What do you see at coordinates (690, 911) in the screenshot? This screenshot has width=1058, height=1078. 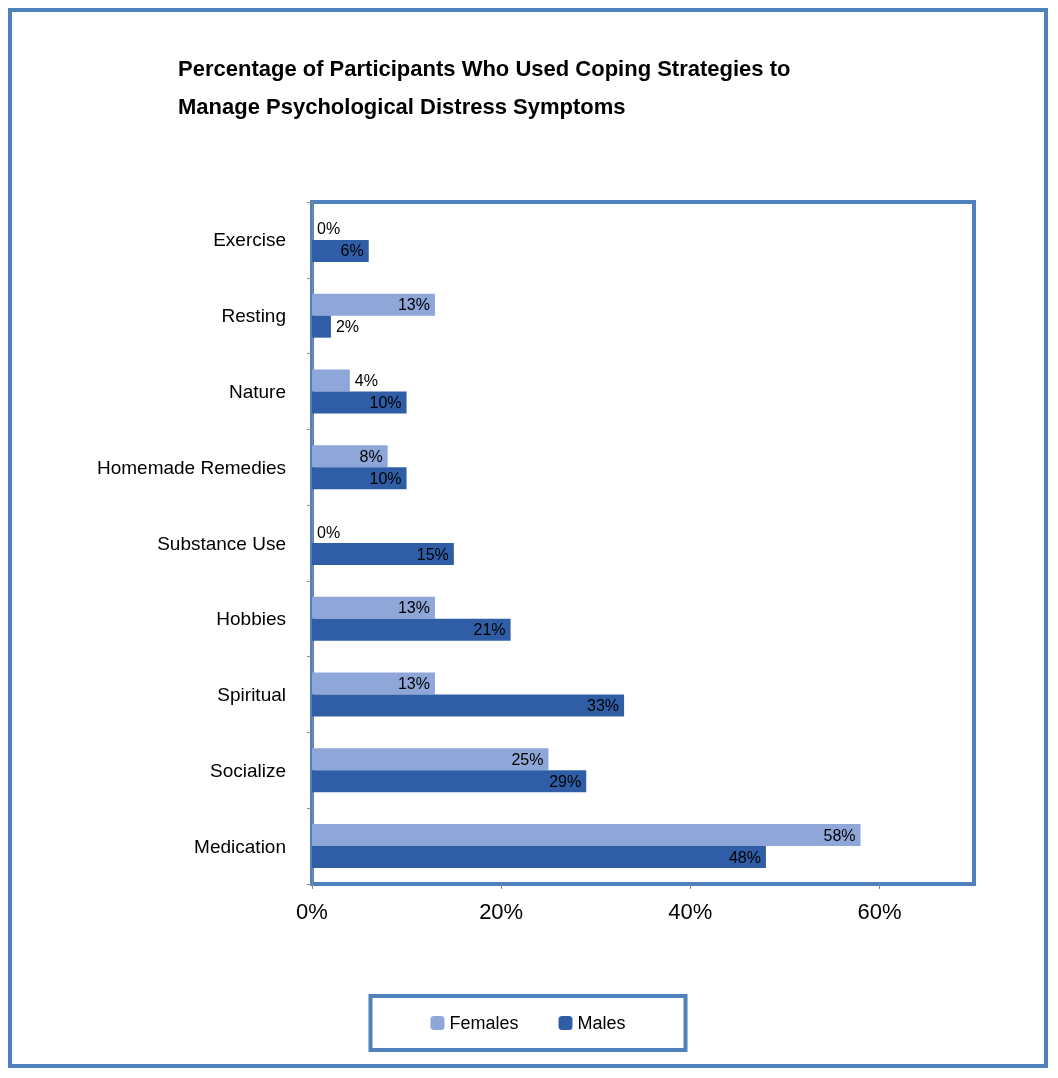 I see `x-tick-label: 40%` at bounding box center [690, 911].